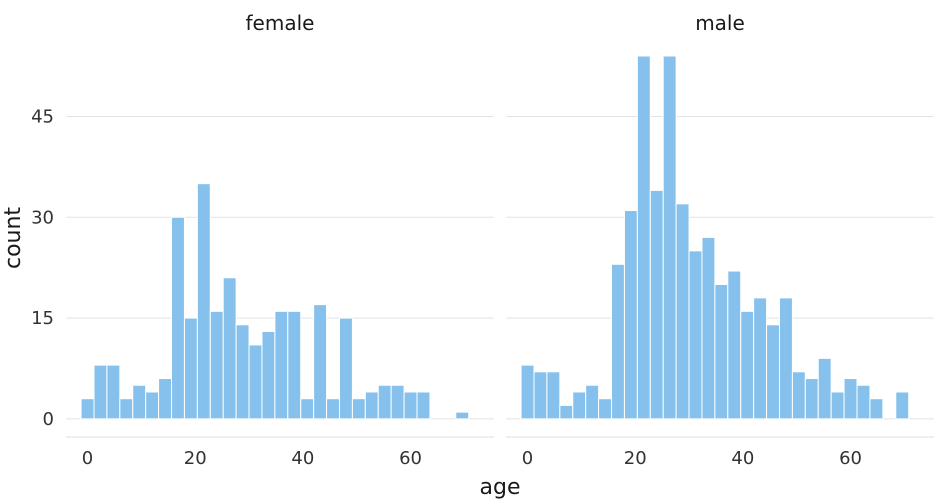 The width and height of the screenshot is (936, 504). Describe the element at coordinates (48, 419) in the screenshot. I see `y-tick-label: 0` at that location.